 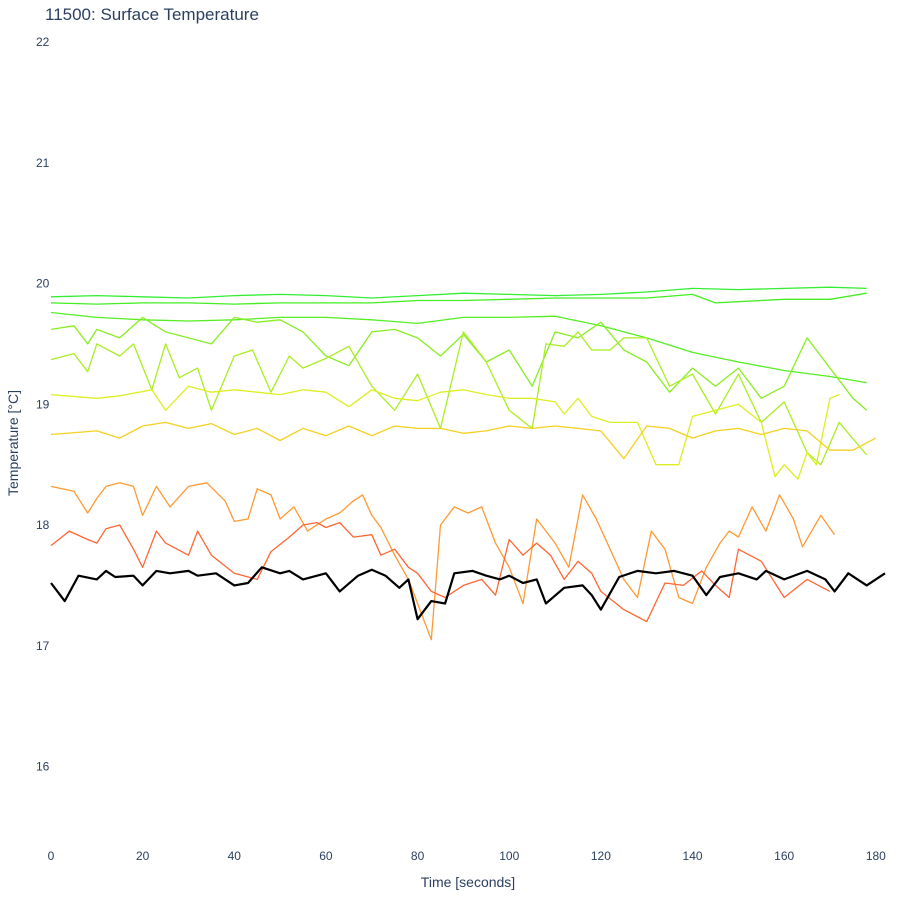 I want to click on x-tick-label: 160, so click(x=784, y=856).